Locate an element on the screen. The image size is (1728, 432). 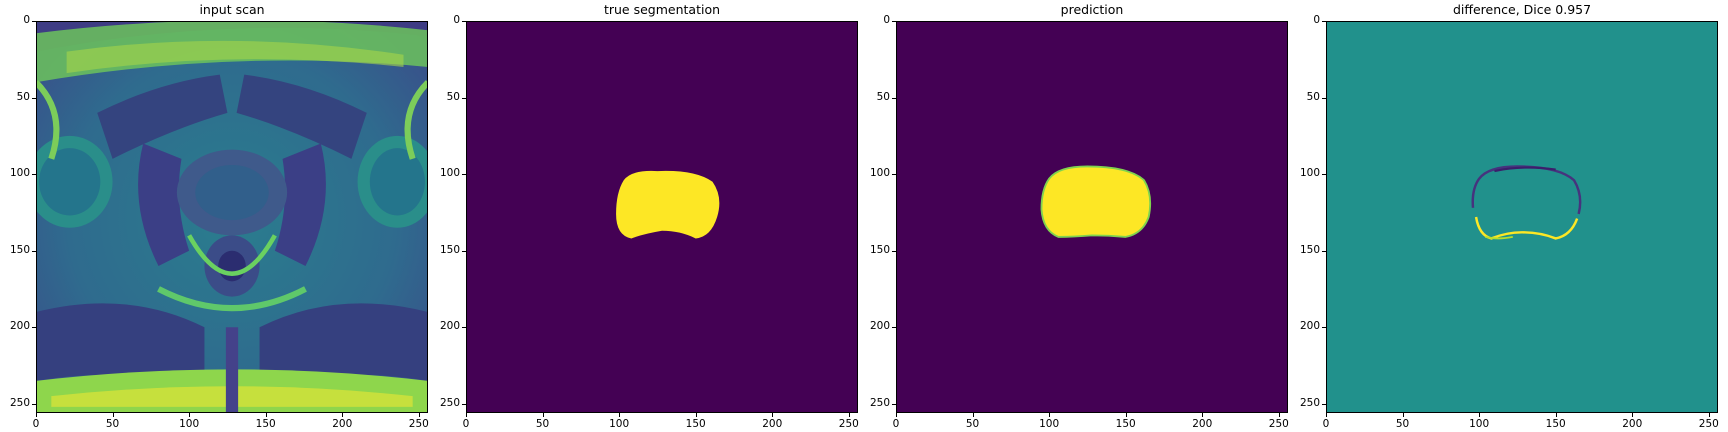
panel-title: difference, Dice 0.957 is located at coordinates (1522, 9).